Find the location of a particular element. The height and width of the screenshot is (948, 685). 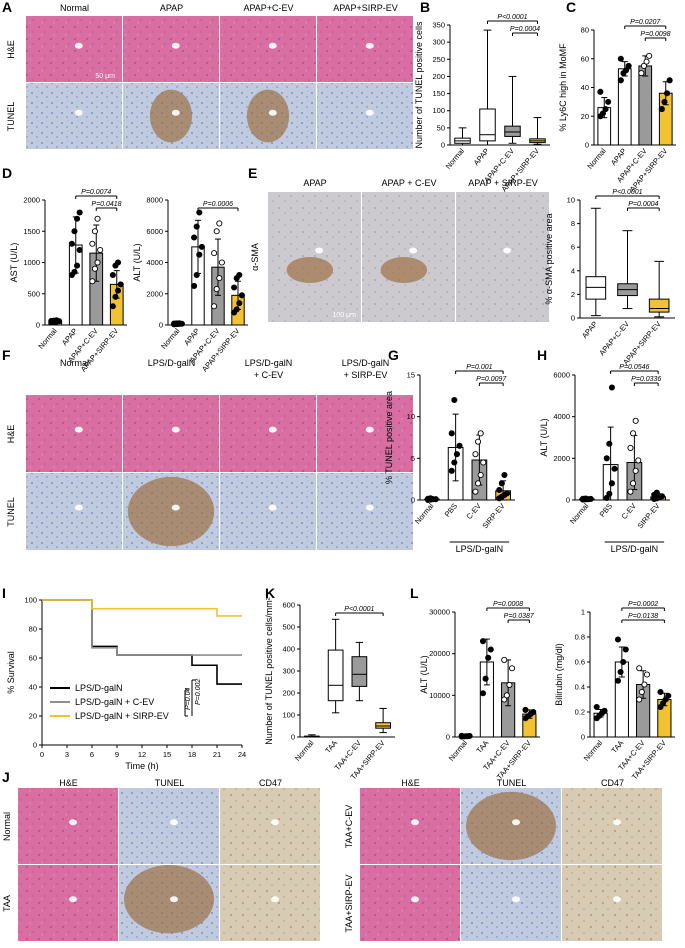

panel-e-col-label: APAP + C-EV is located at coordinates (409, 183).